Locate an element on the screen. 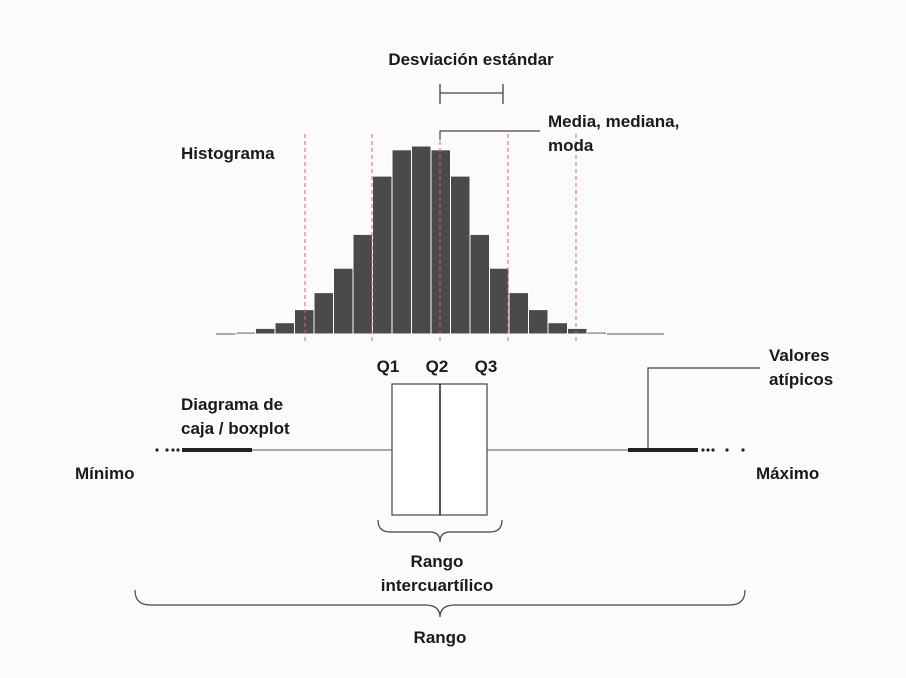 The width and height of the screenshot is (906, 678). outliers-line-2: atípicos is located at coordinates (801, 379).